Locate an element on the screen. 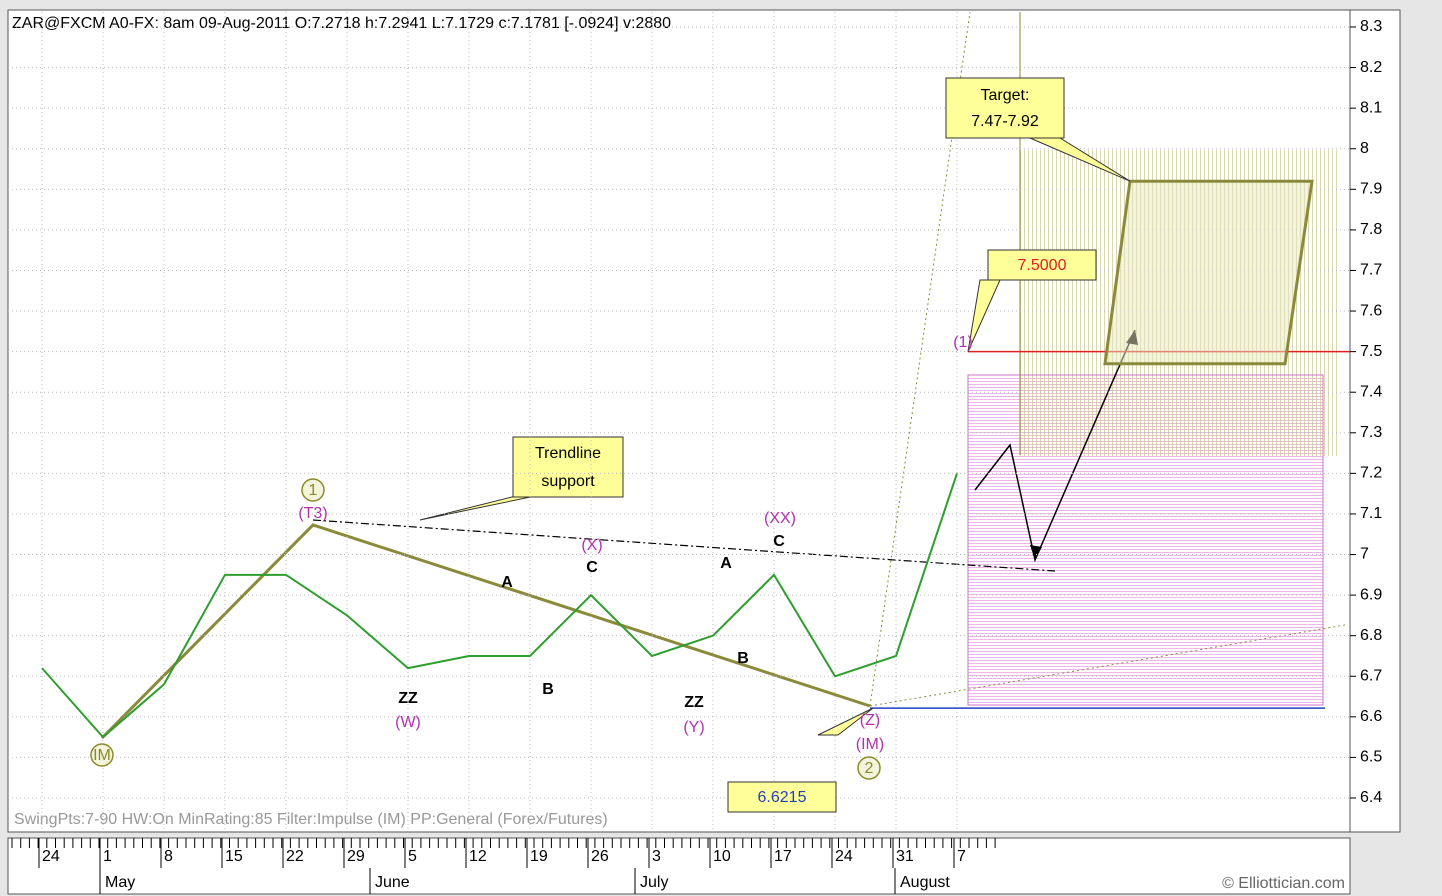 Image resolution: width=1442 pixels, height=896 pixels. callout-text: support is located at coordinates (568, 481).